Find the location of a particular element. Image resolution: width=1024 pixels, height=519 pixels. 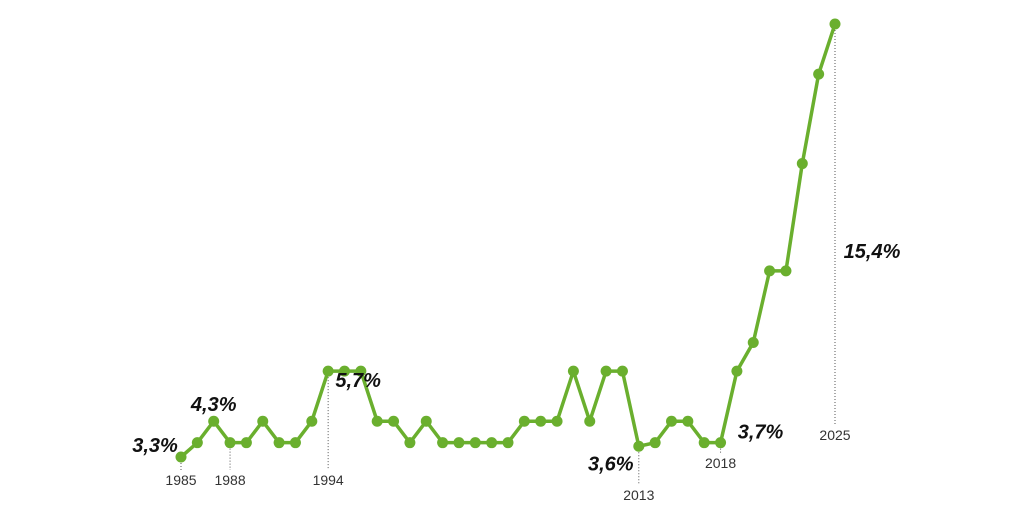

value-label: 4,3% is located at coordinates (213, 405).